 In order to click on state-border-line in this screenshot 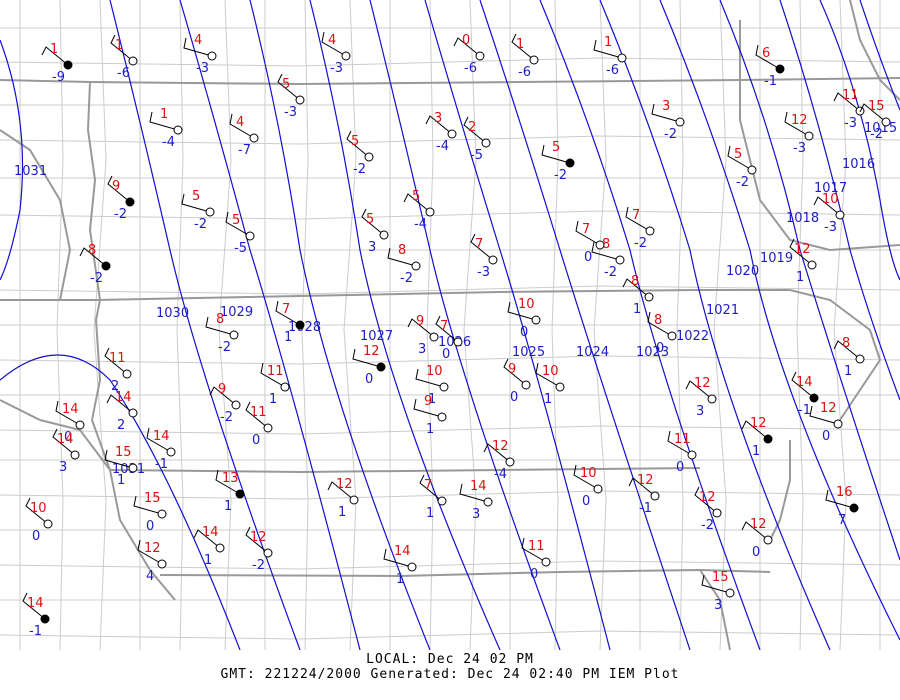, I will do `click(450, 81)`.